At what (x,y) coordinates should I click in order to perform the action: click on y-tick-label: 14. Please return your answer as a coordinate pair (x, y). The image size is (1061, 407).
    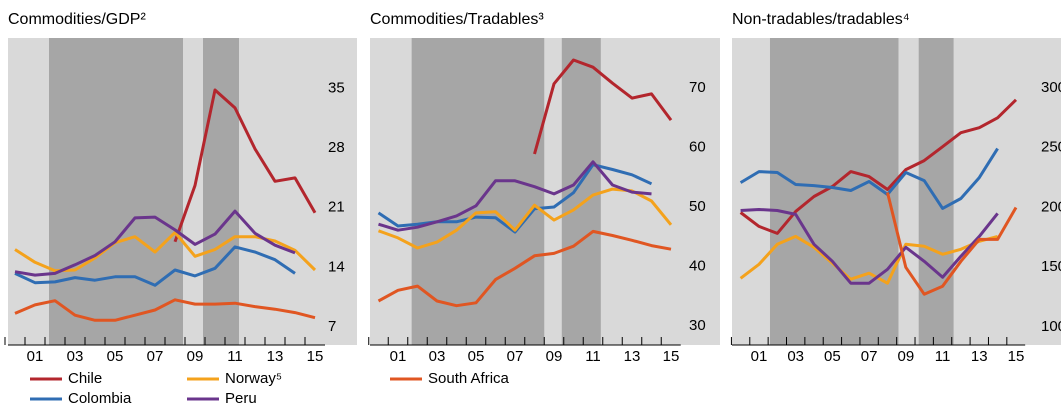
    Looking at the image, I should click on (336, 266).